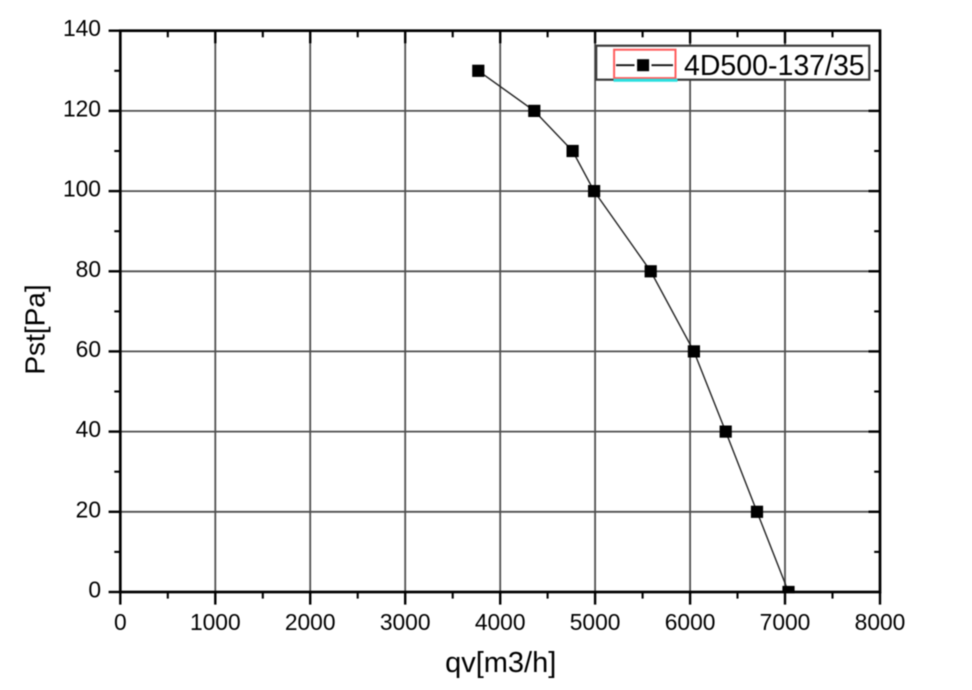  I want to click on svg-text: 100, so click(82, 189).